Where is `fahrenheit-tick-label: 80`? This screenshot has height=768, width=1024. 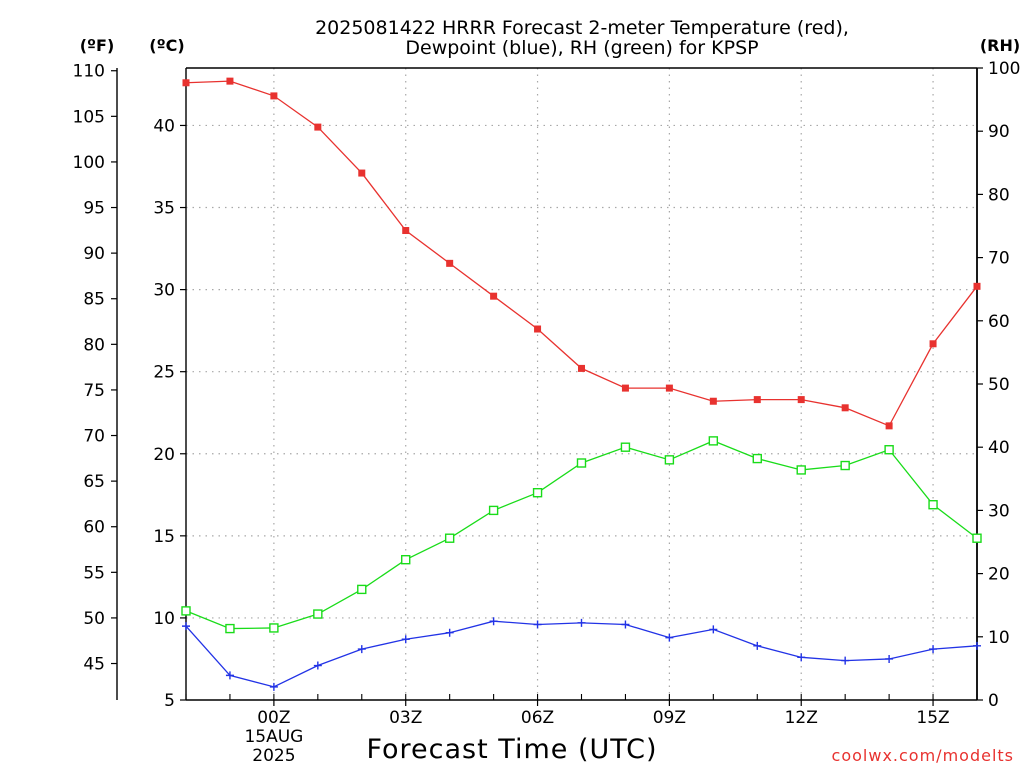 fahrenheit-tick-label: 80 is located at coordinates (94, 345).